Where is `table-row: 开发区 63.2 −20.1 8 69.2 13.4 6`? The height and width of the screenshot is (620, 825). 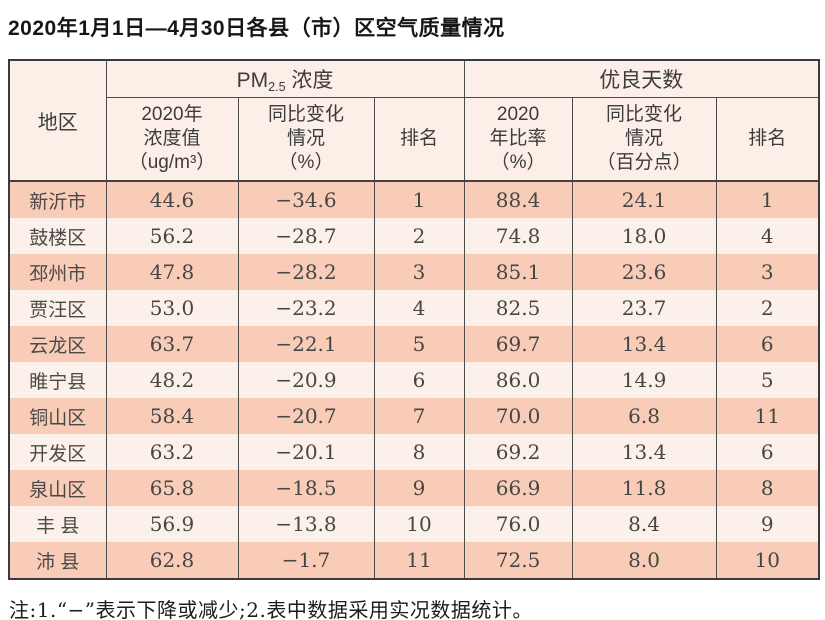
table-row: 开发区 63.2 −20.1 8 69.2 13.4 6 is located at coordinates (414, 452).